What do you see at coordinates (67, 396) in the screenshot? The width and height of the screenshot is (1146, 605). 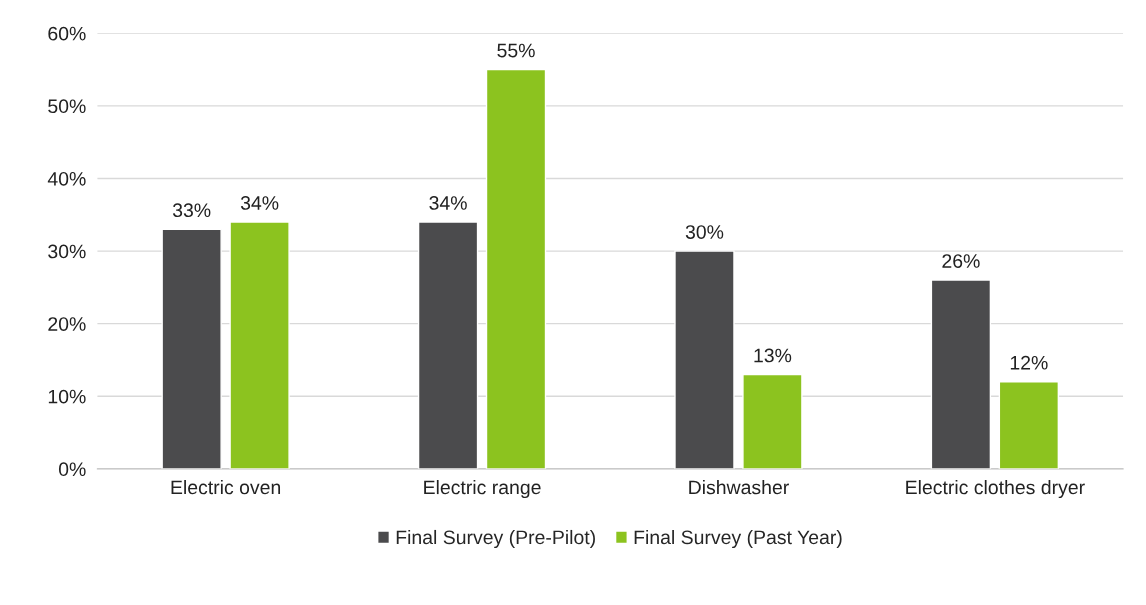 I see `y-tick-label: 10%` at bounding box center [67, 396].